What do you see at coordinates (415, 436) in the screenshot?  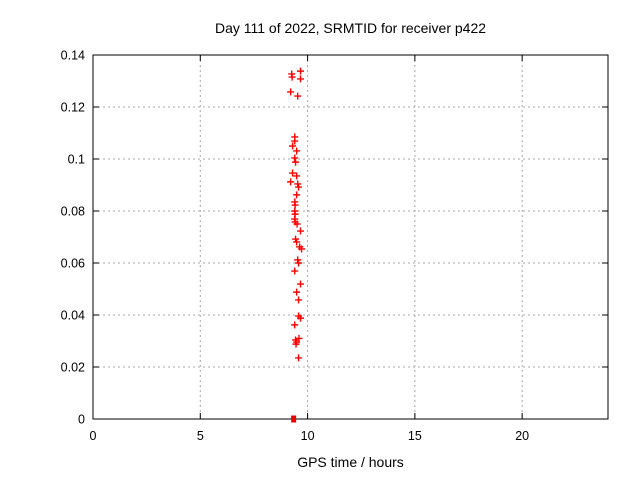 I see `x-tick-label: 15` at bounding box center [415, 436].